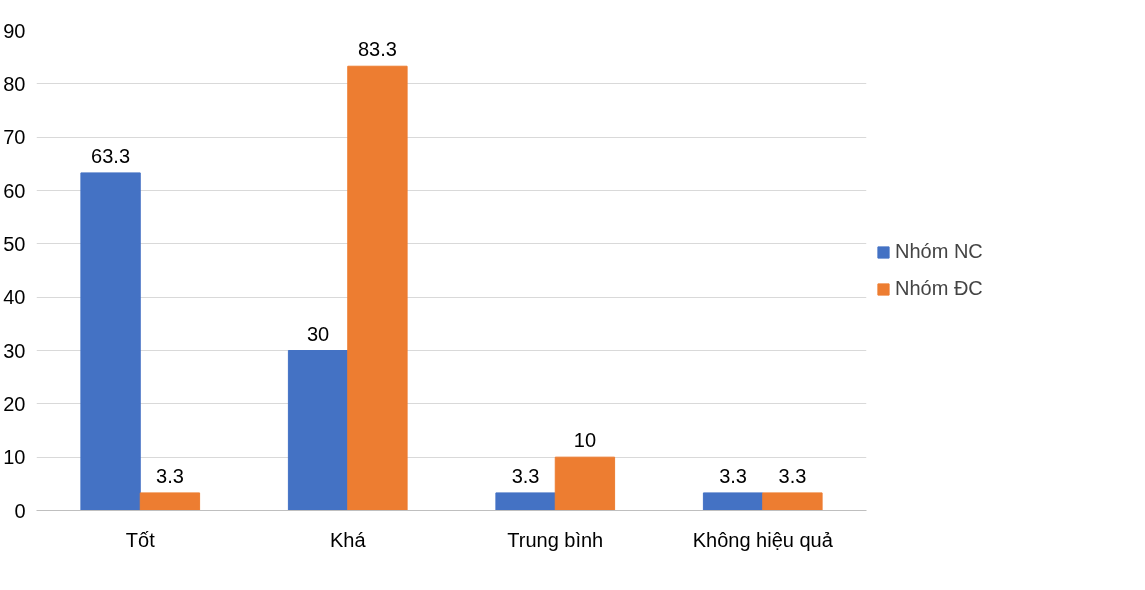 Image resolution: width=1145 pixels, height=590 pixels. Describe the element at coordinates (14, 403) in the screenshot. I see `y-tick-label: 20` at that location.